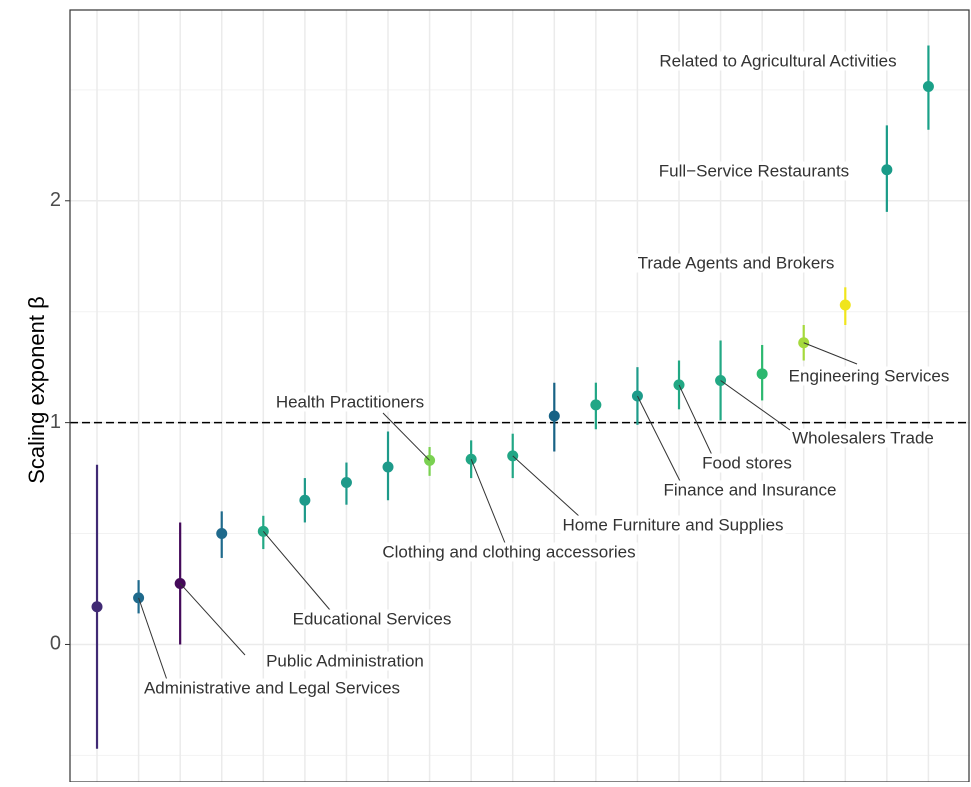 The height and width of the screenshot is (787, 971). I want to click on annotation: Home Furniture and Supplies, so click(672, 524).